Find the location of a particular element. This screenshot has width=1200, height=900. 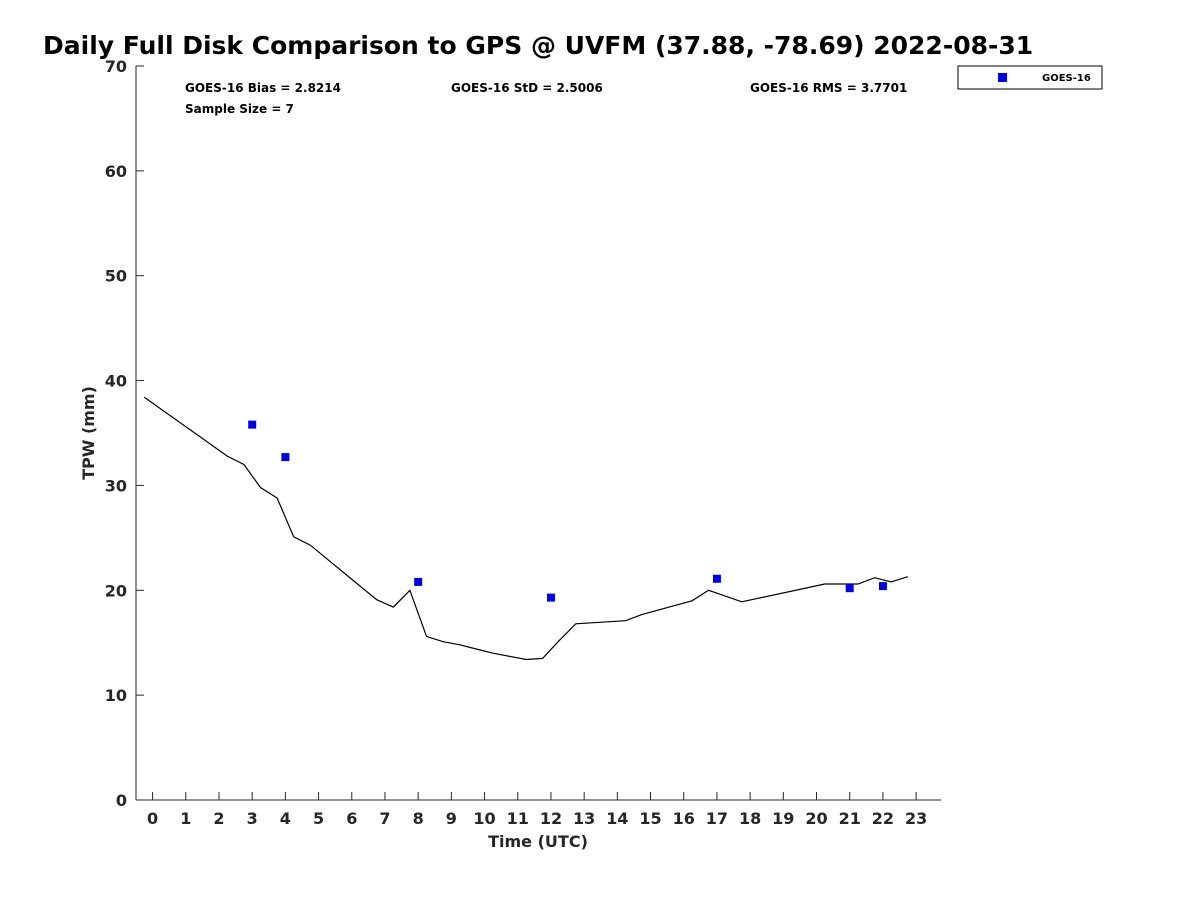

x-tick-label: 13 is located at coordinates (584, 818).